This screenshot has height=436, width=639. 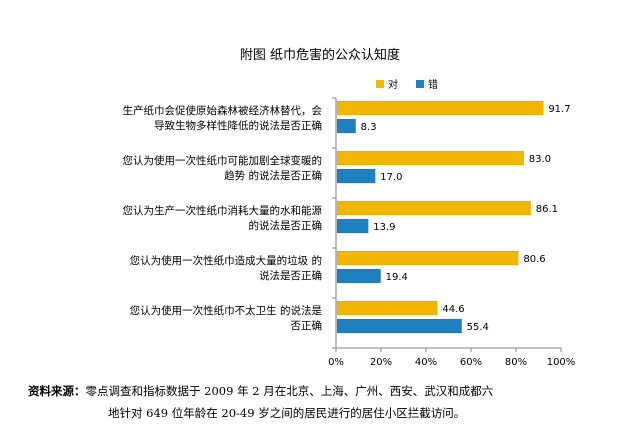 What do you see at coordinates (420, 84) in the screenshot?
I see `legend-swatch-wrong` at bounding box center [420, 84].